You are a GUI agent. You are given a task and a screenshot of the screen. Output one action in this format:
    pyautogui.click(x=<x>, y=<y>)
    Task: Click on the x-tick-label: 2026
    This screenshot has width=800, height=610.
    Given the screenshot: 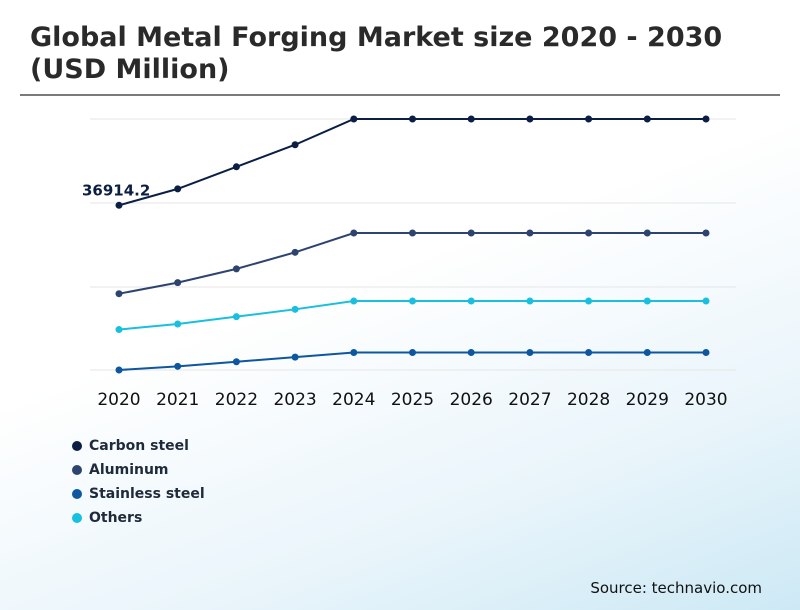 What is the action you would take?
    pyautogui.click(x=471, y=400)
    